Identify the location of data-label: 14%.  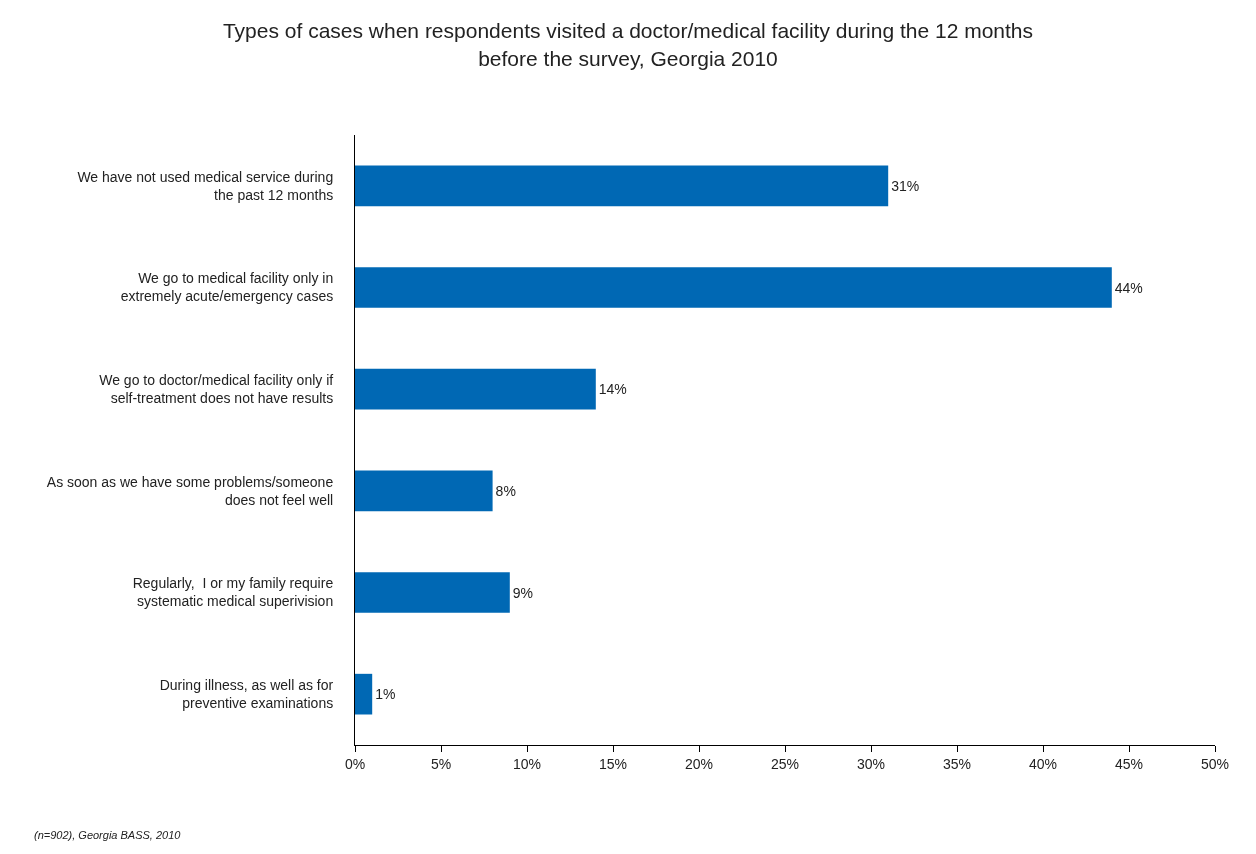
(612, 389).